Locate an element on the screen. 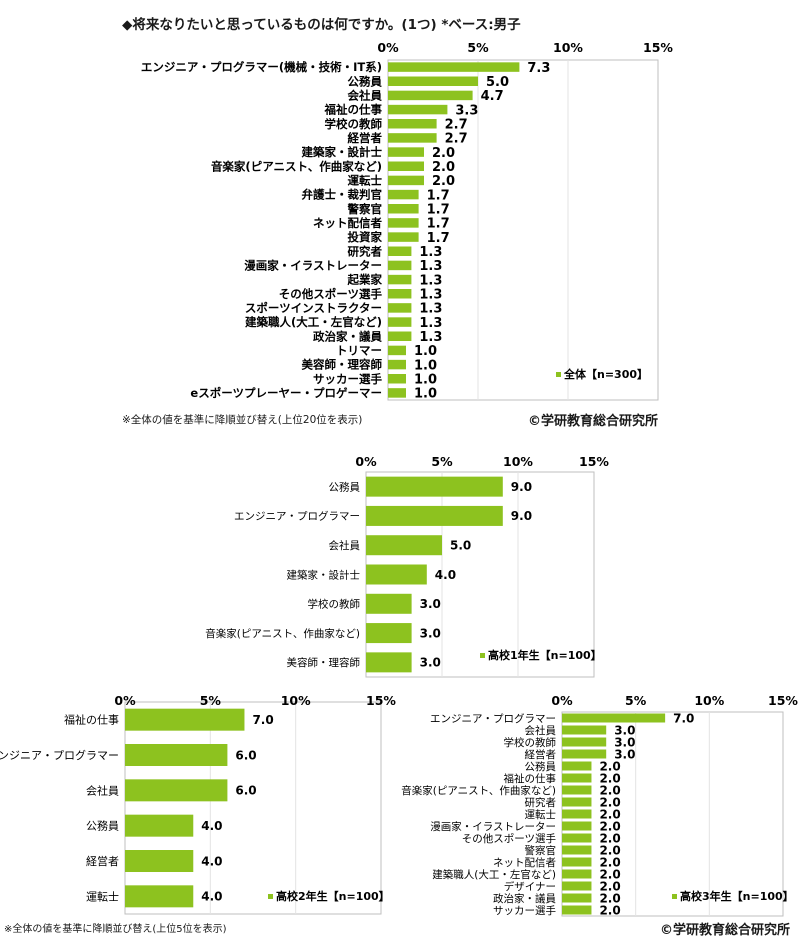 Image resolution: width=806 pixels, height=940 pixels. category-label: 起業家 is located at coordinates (365, 280).